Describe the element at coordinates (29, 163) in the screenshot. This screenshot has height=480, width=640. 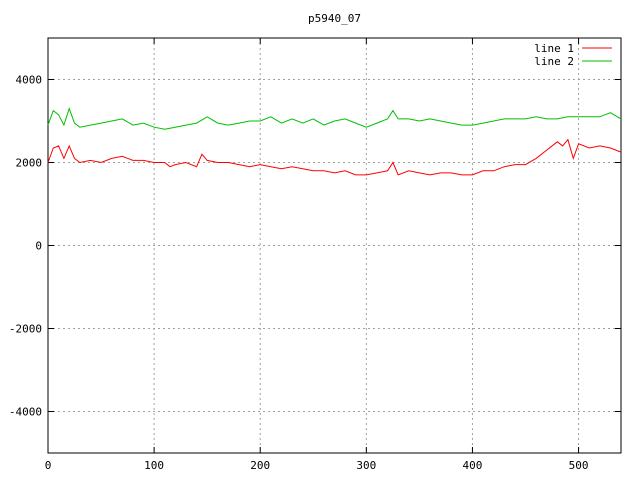
I see `y-tick-label: 2000` at that location.